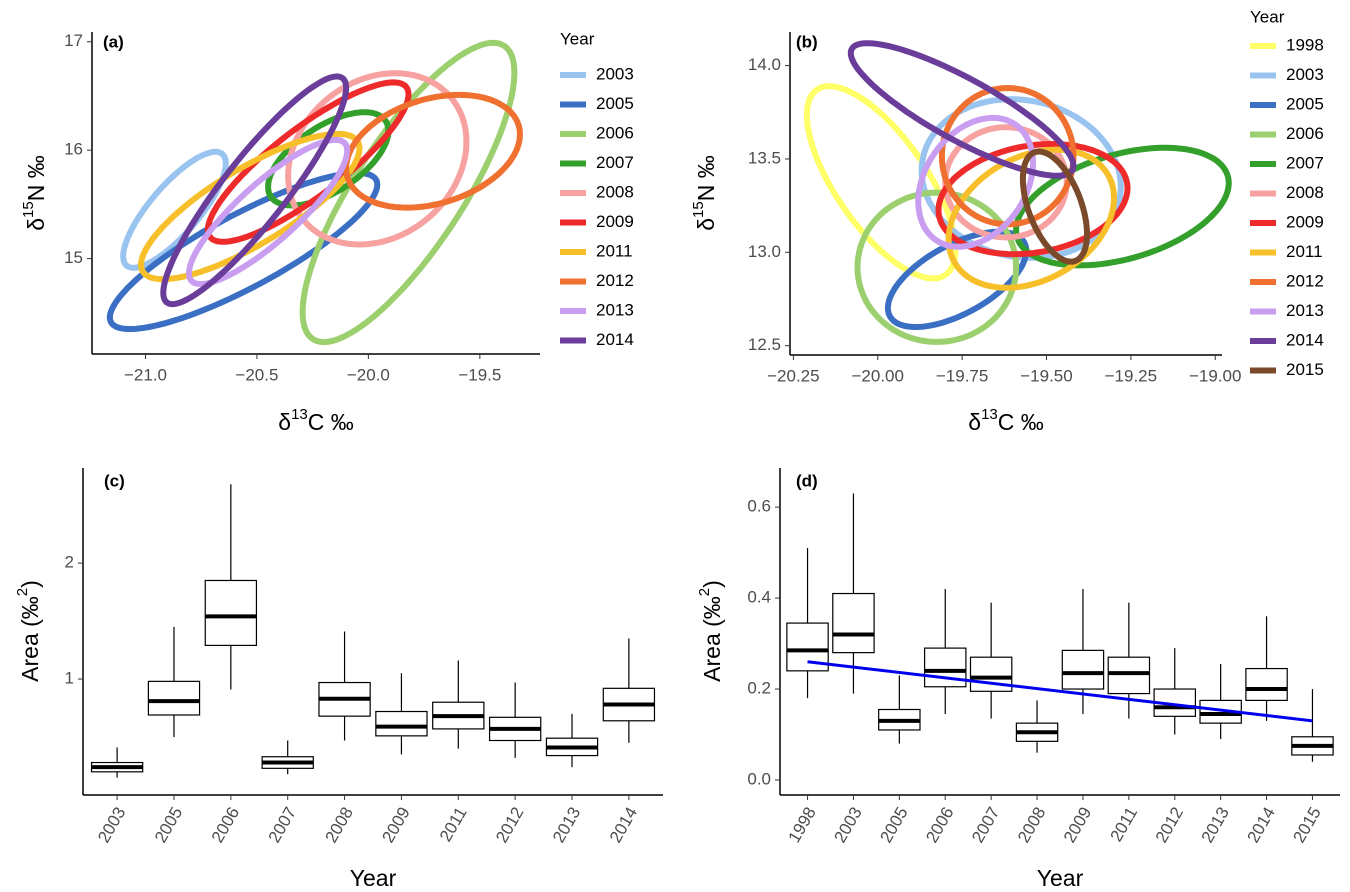  Describe the element at coordinates (1060, 691) in the screenshot. I see `trend-line` at that location.